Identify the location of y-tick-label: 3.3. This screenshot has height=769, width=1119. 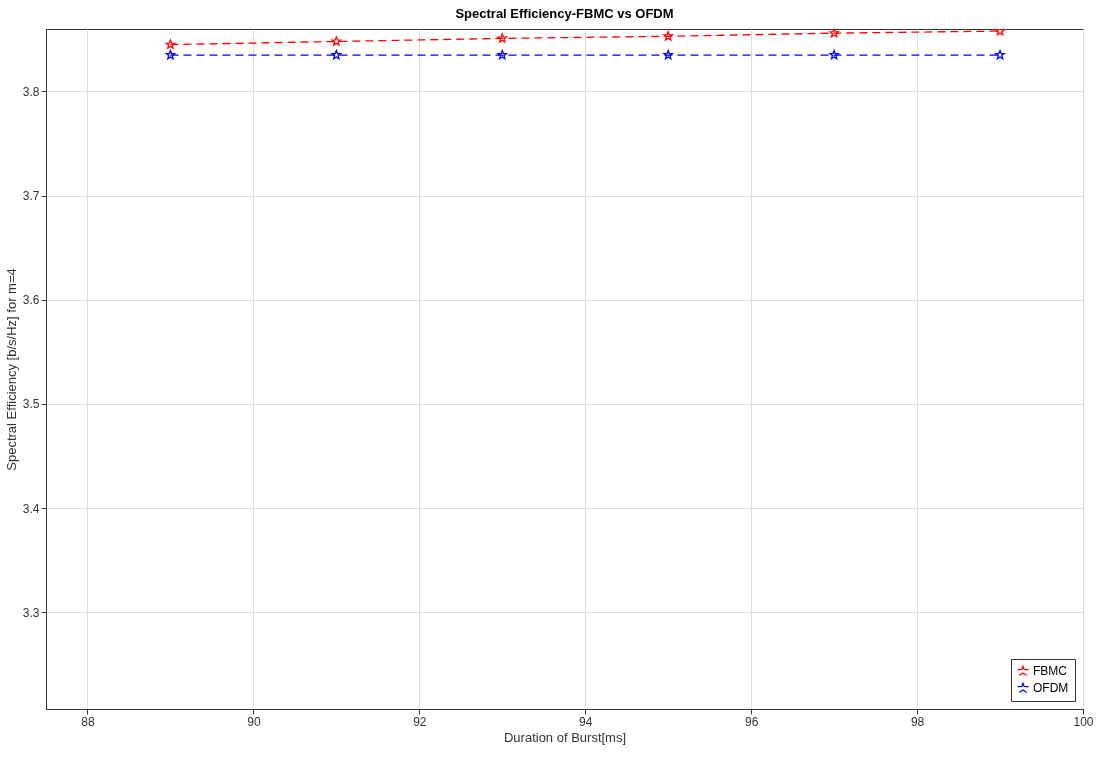
(31, 612).